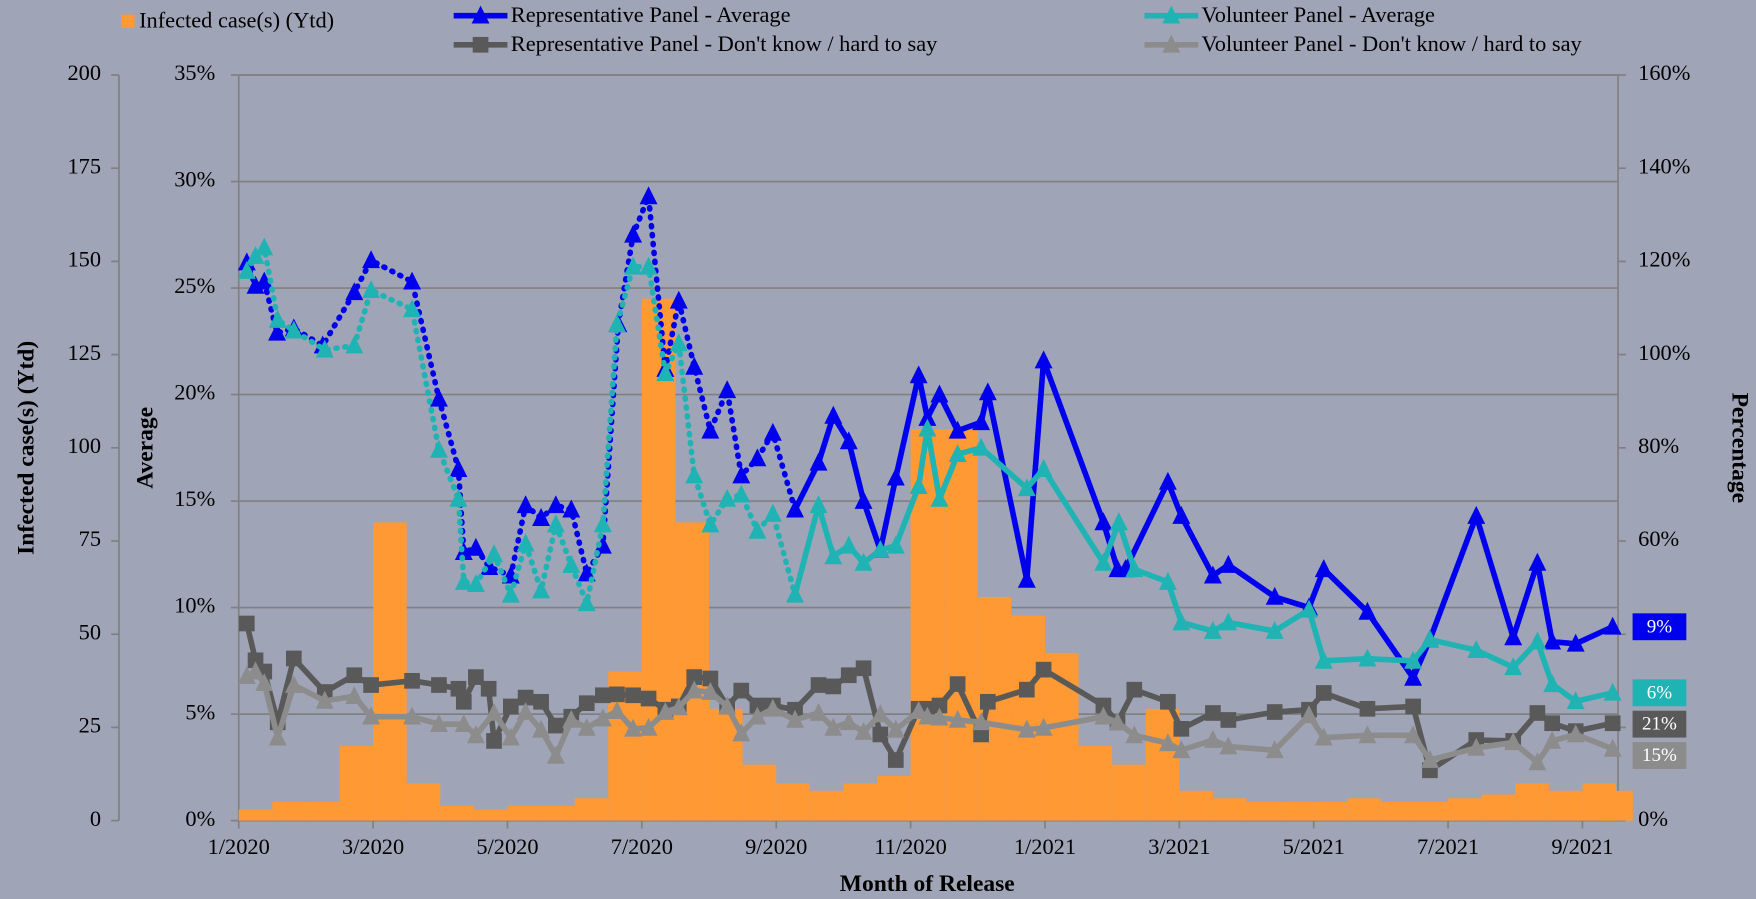  I want to click on x-tick-label: 9/2020, so click(776, 846).